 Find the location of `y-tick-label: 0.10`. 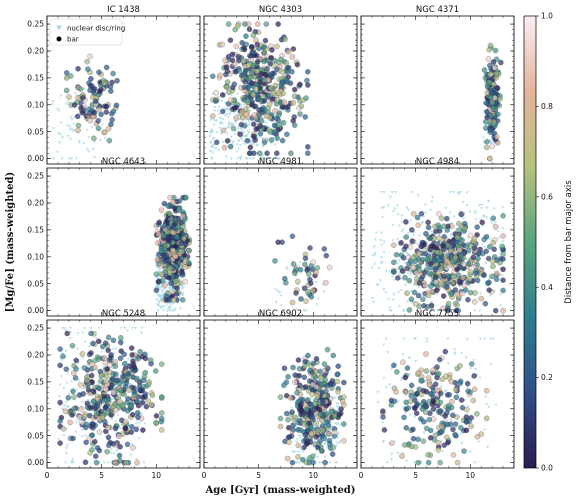

y-tick-label: 0.10 is located at coordinates (35, 104).